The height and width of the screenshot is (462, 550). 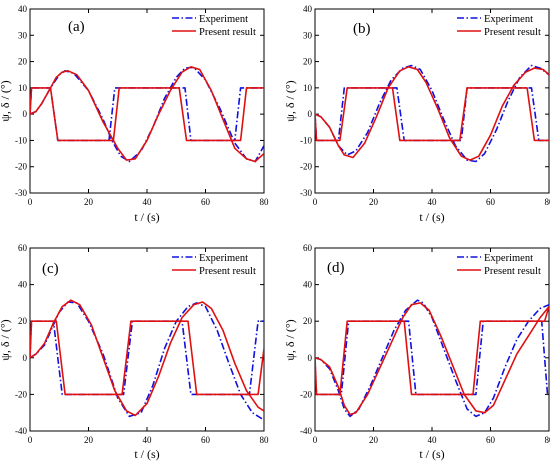 What do you see at coordinates (76, 27) in the screenshot?
I see `panel-label: (a)` at bounding box center [76, 27].